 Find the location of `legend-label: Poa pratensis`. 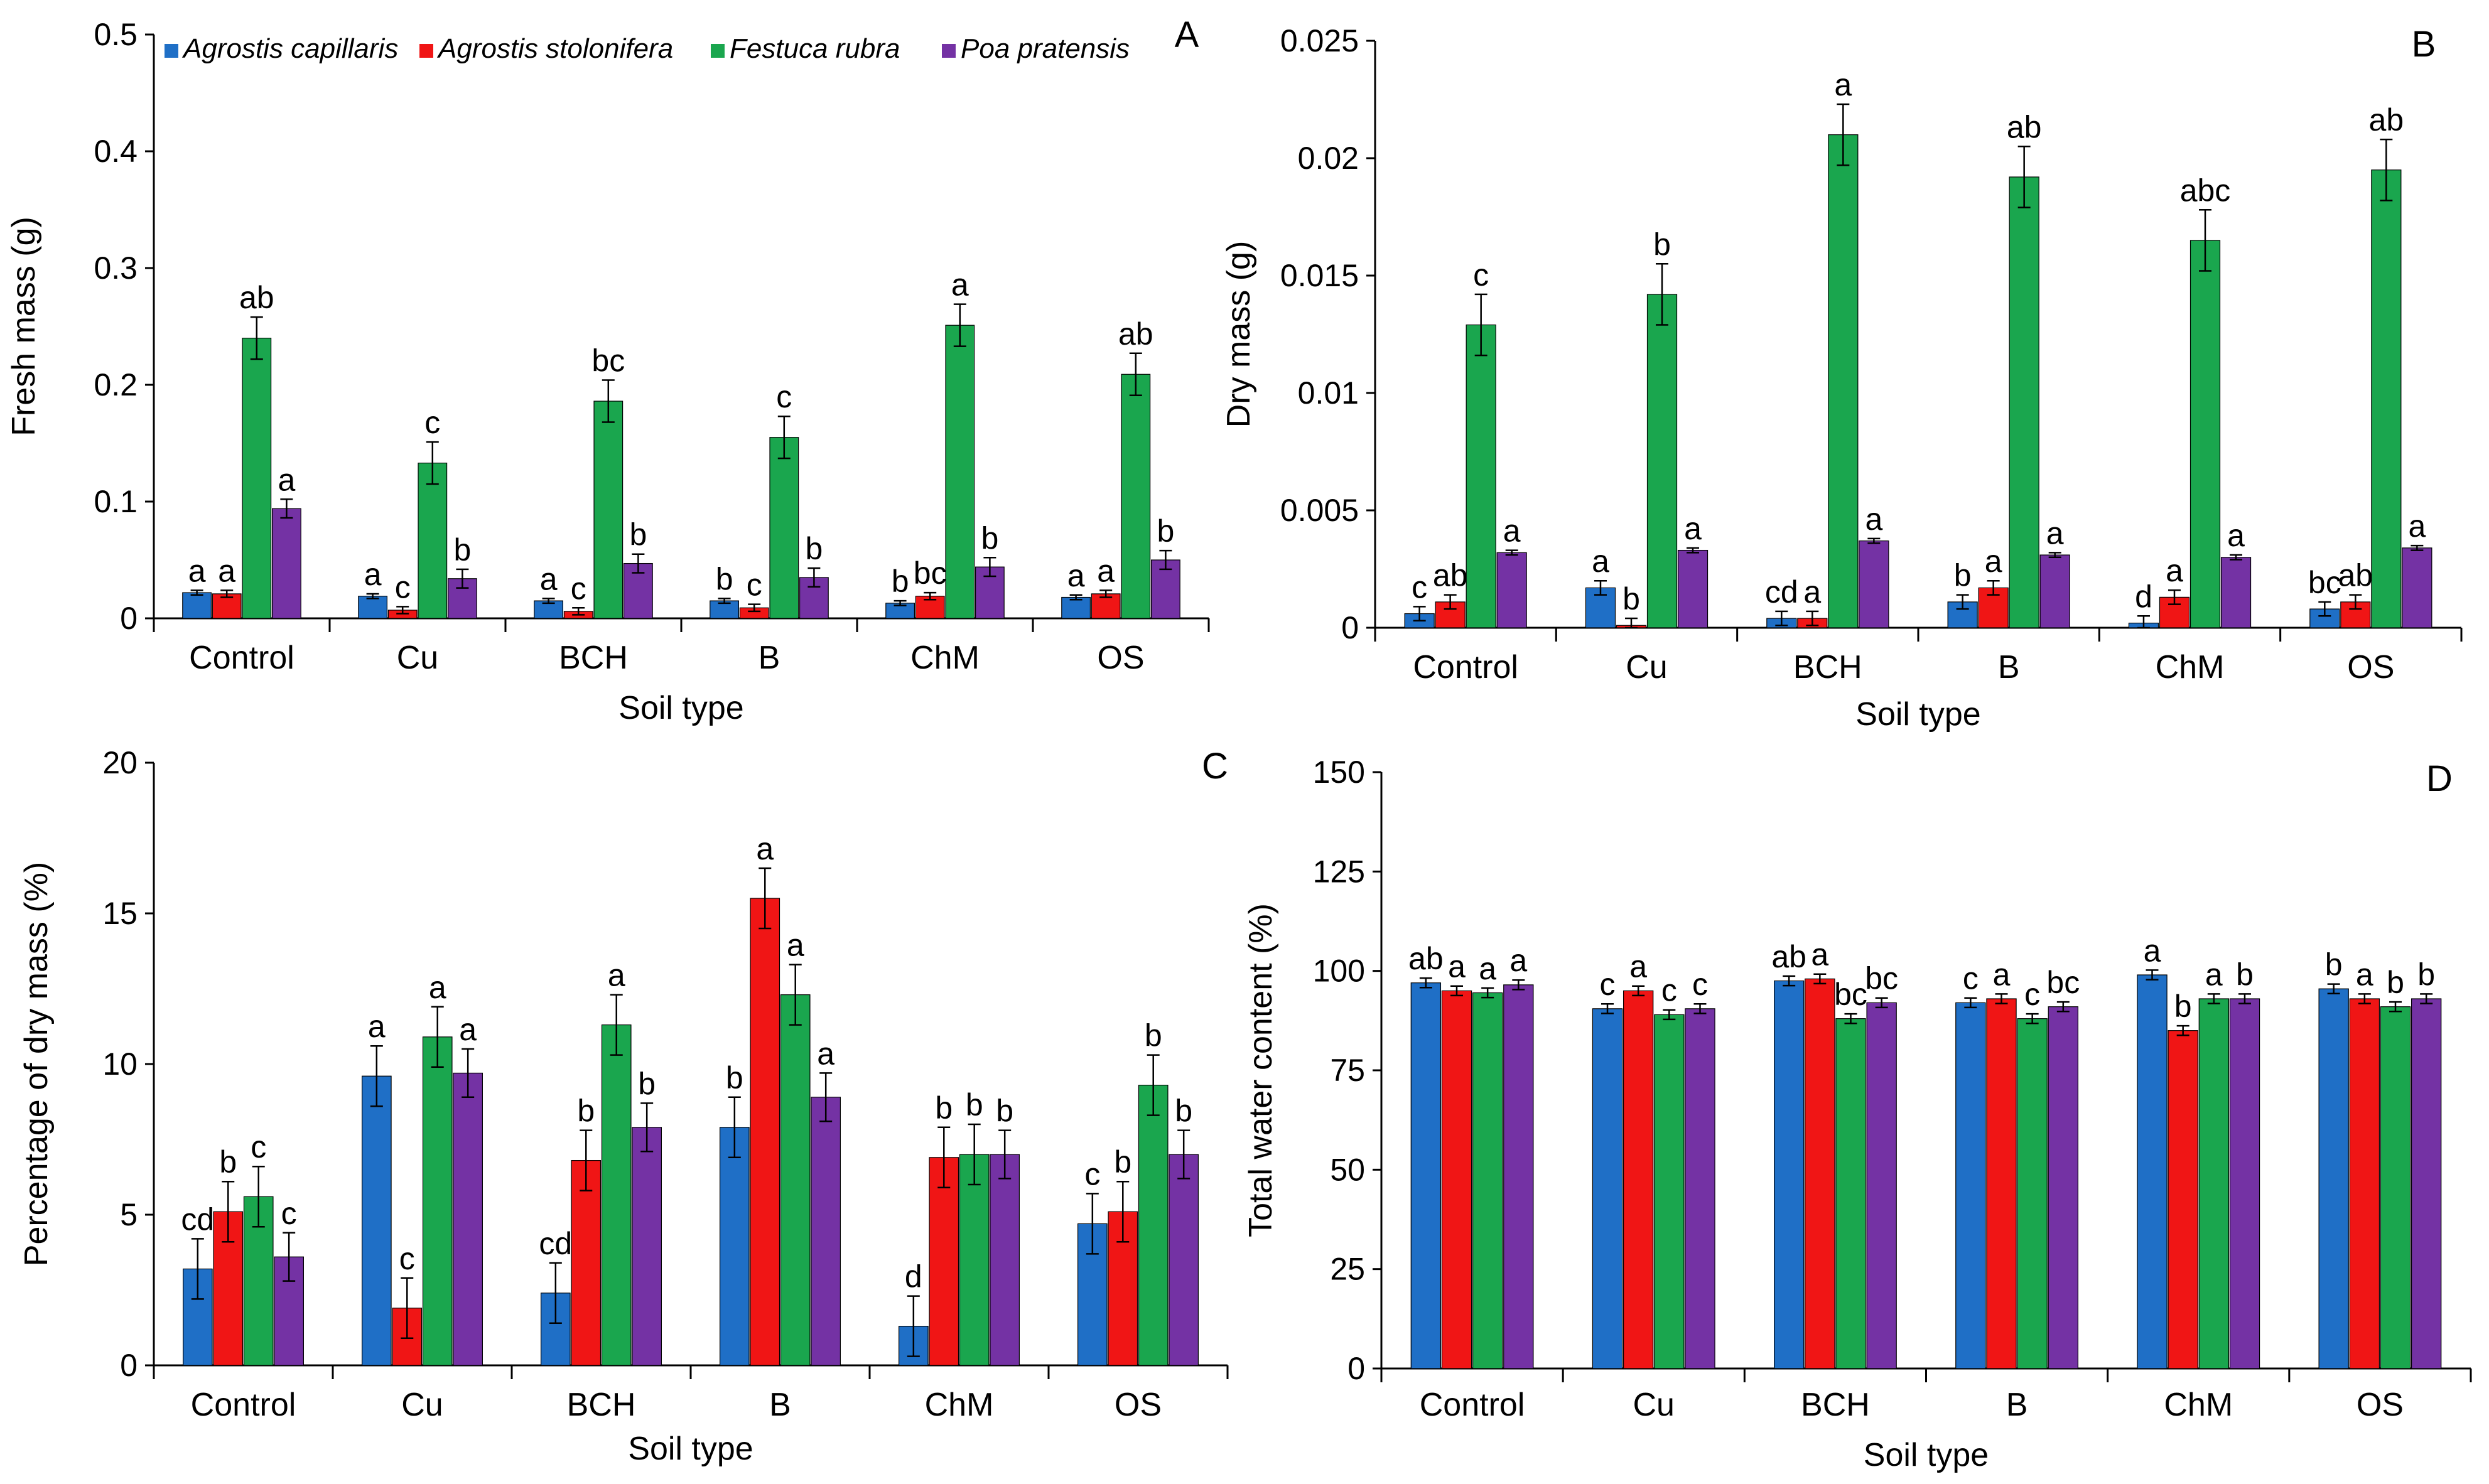

legend-label: Poa pratensis is located at coordinates (1045, 48).